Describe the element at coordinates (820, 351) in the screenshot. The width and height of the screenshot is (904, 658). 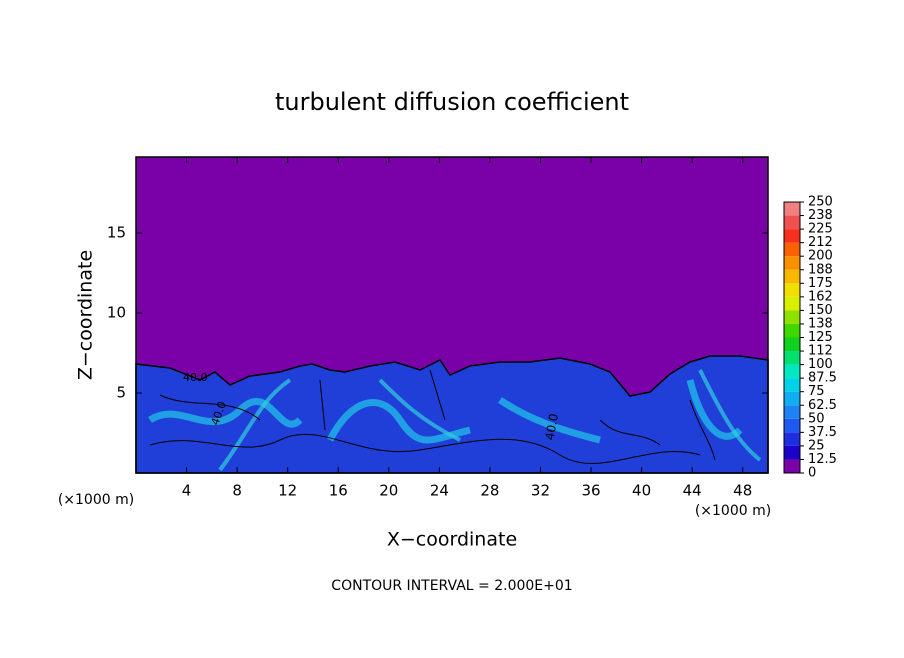
I see `colorbar-label: 112` at that location.